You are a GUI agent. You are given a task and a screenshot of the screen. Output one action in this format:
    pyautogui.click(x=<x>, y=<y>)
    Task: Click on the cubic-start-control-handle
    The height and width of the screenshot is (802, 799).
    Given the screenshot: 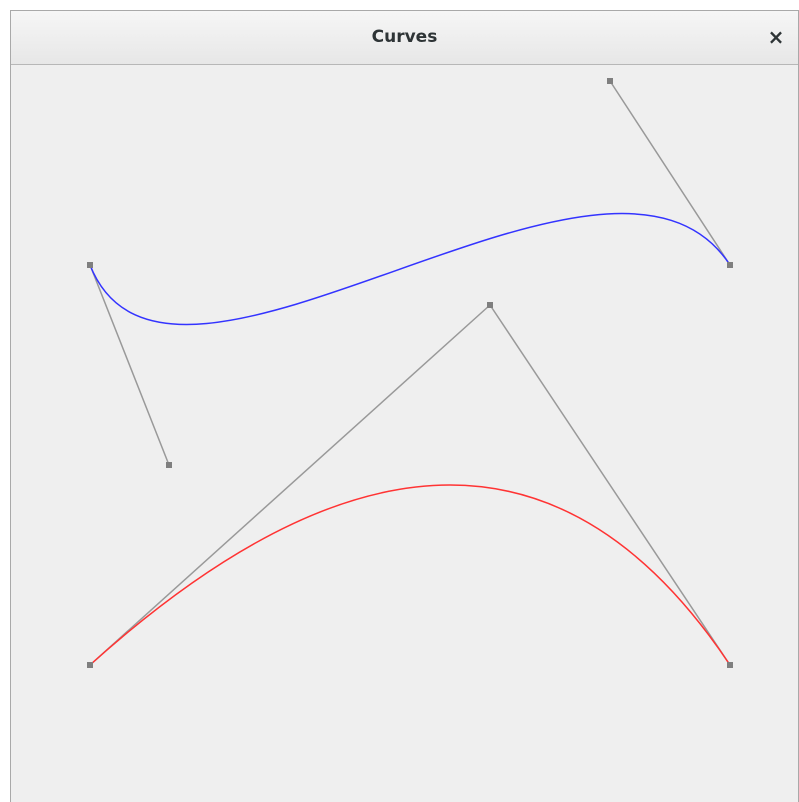 What is the action you would take?
    pyautogui.click(x=169, y=465)
    